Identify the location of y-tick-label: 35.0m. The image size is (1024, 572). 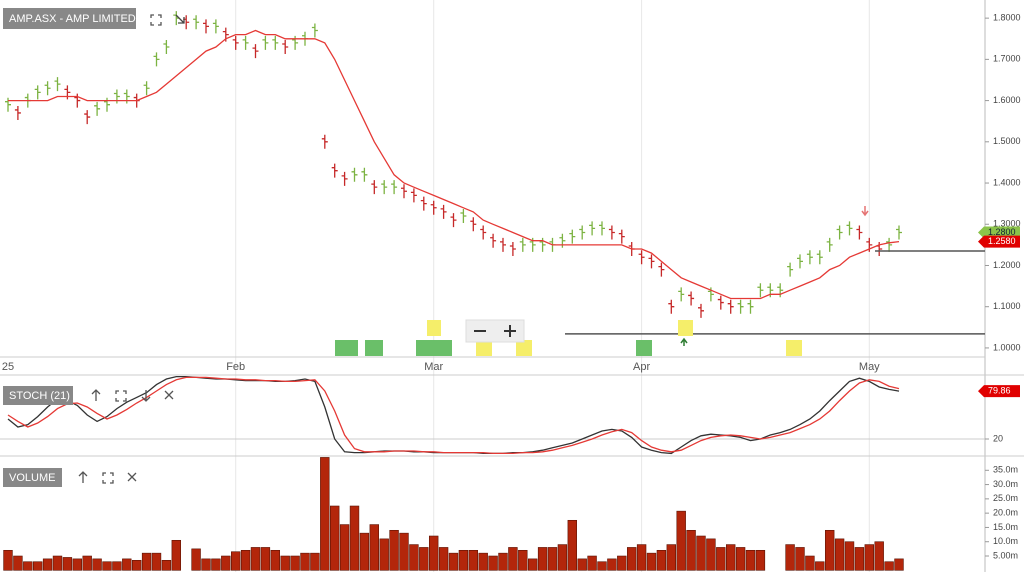
(1005, 470).